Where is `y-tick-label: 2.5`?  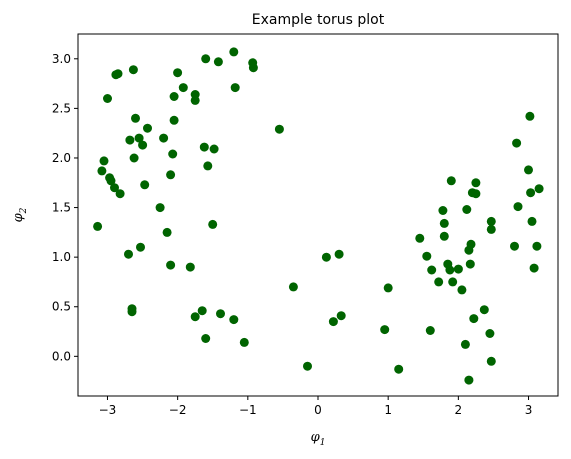 y-tick-label: 2.5 is located at coordinates (61, 108).